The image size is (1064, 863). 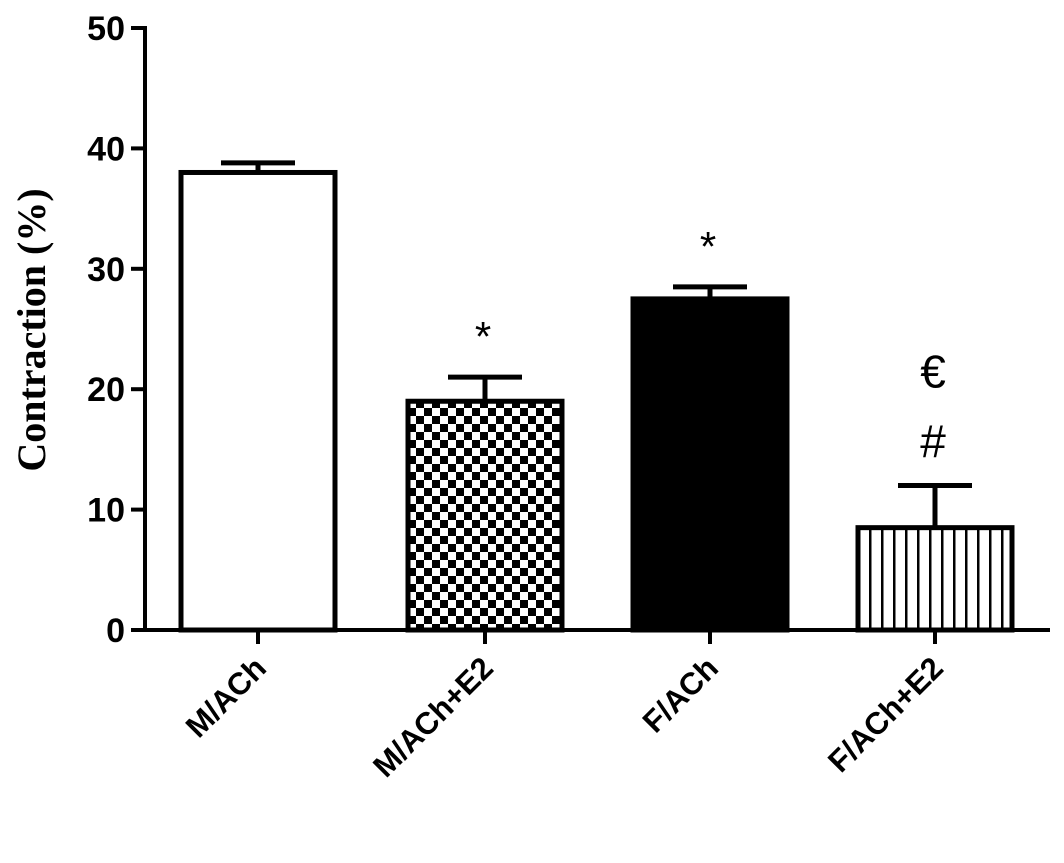 I want to click on significance-mark: #, so click(x=933, y=442).